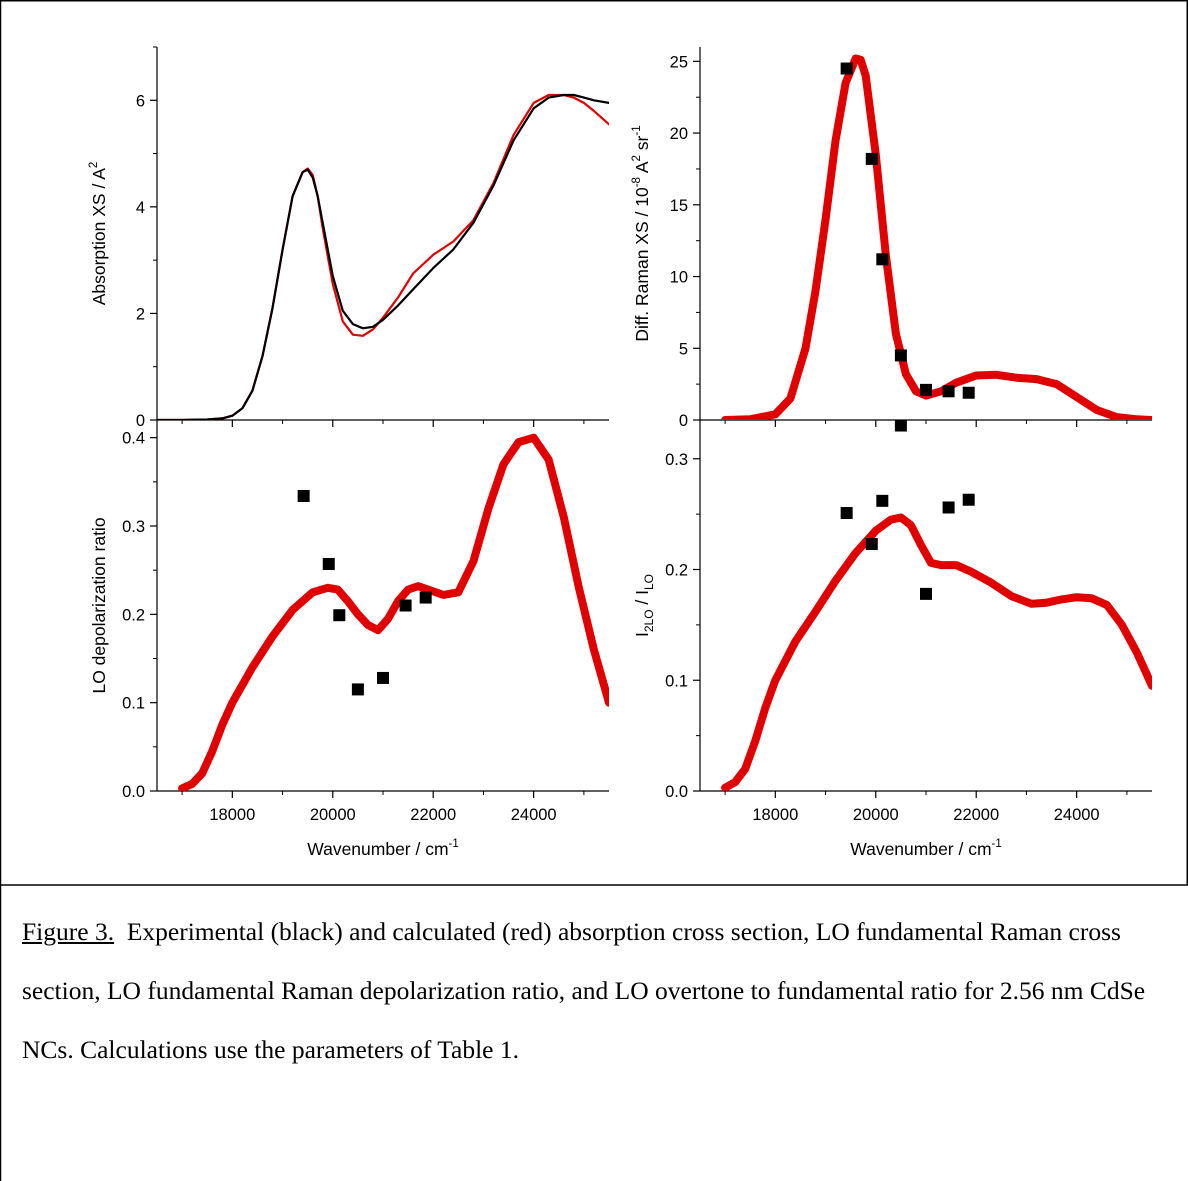 The width and height of the screenshot is (1188, 1181). Describe the element at coordinates (140, 314) in the screenshot. I see `y-tick-label: 2` at that location.